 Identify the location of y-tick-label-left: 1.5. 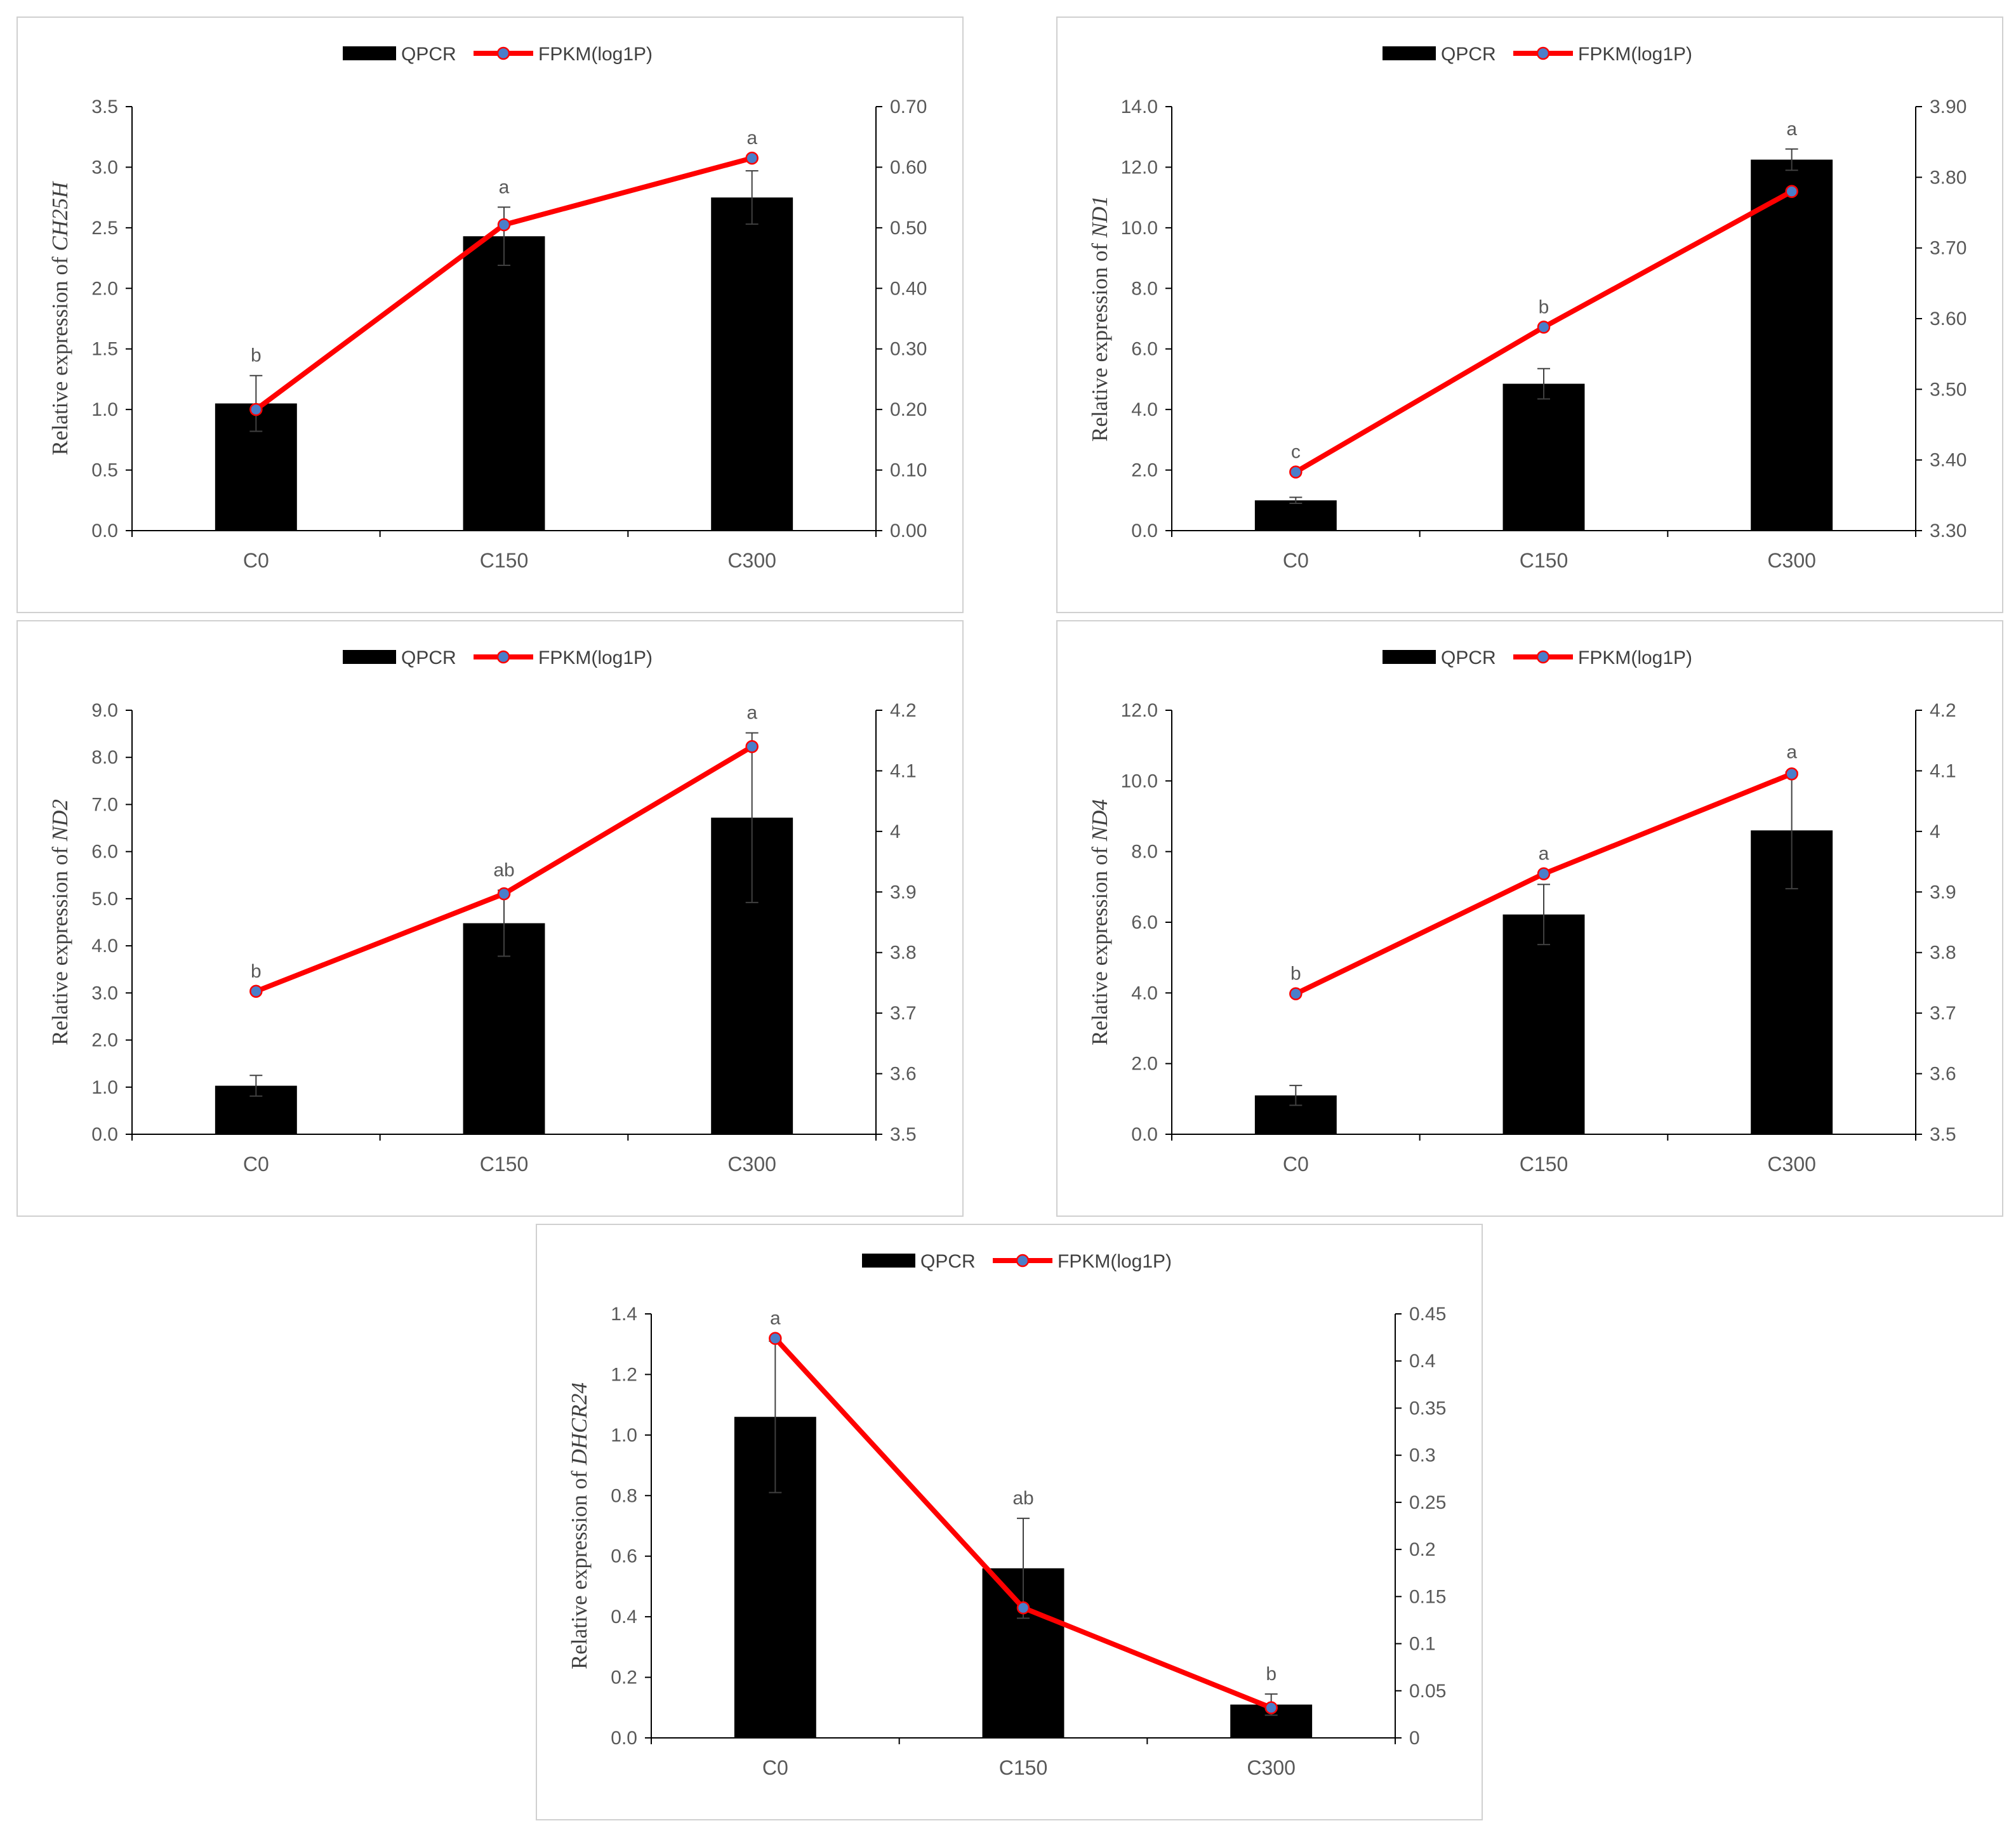
(104, 349).